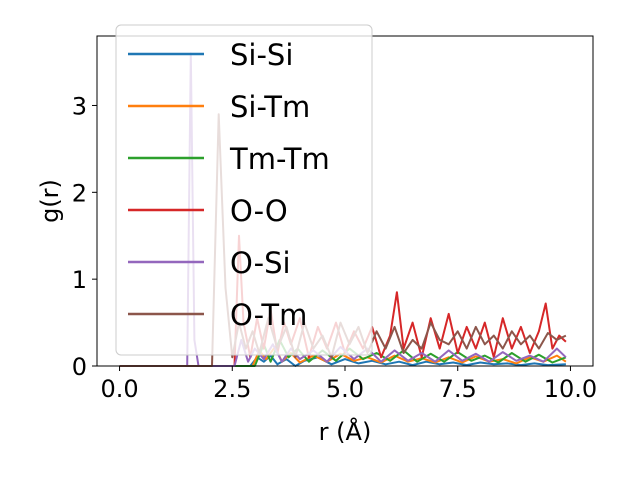 The image size is (640, 480). I want to click on x-tick-label: 5.0, so click(345, 389).